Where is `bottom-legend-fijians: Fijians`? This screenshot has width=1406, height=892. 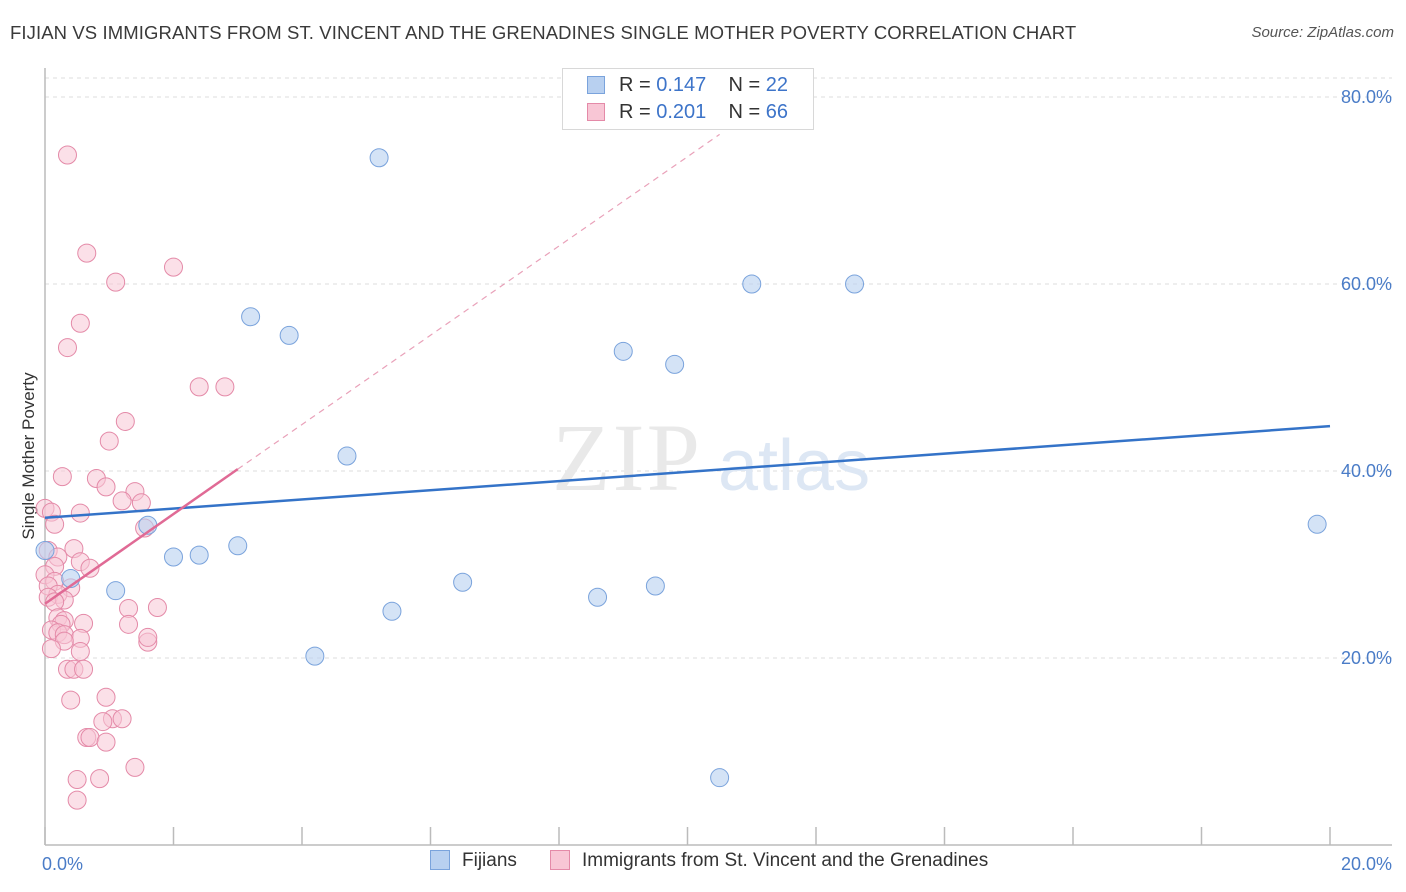 bottom-legend-fijians: Fijians is located at coordinates (473, 861).